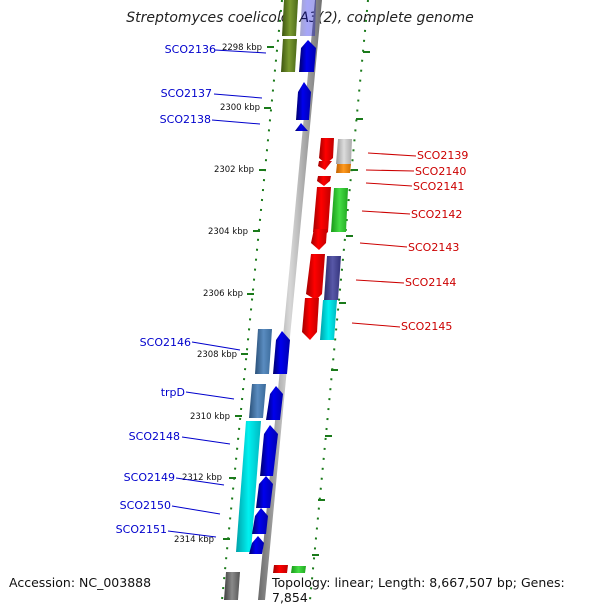 This screenshot has width=600, height=605. Describe the element at coordinates (234, 170) in the screenshot. I see `scale-label: 2302 kbp` at that location.